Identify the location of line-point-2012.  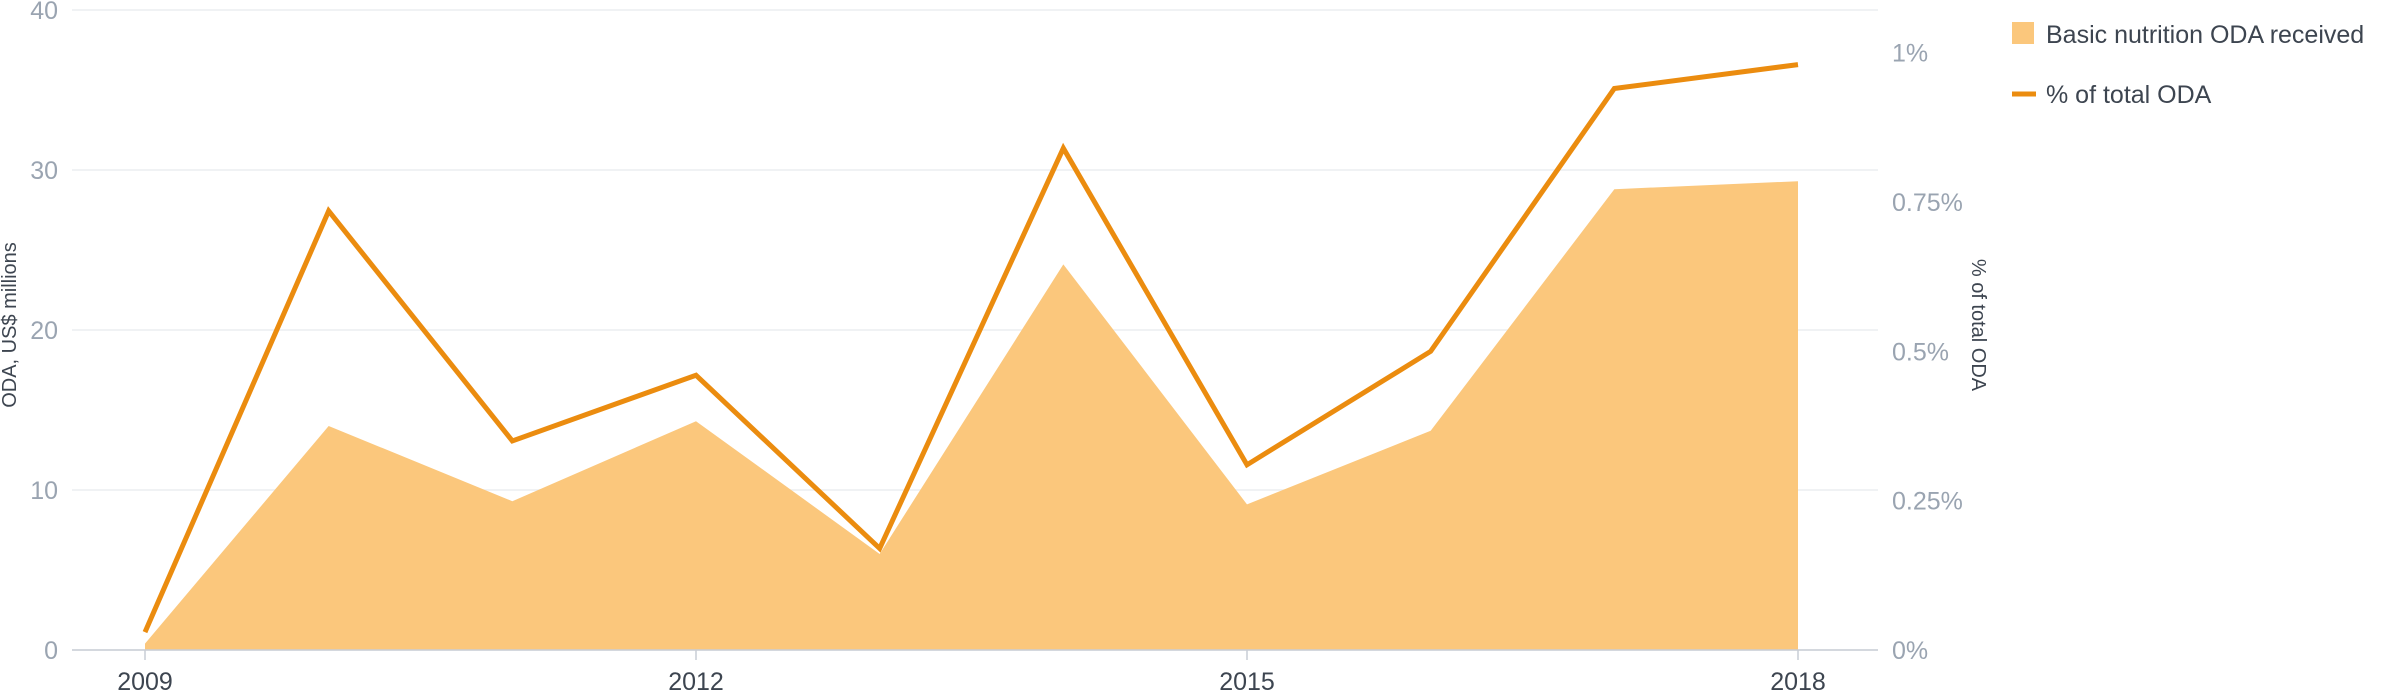
(696, 375).